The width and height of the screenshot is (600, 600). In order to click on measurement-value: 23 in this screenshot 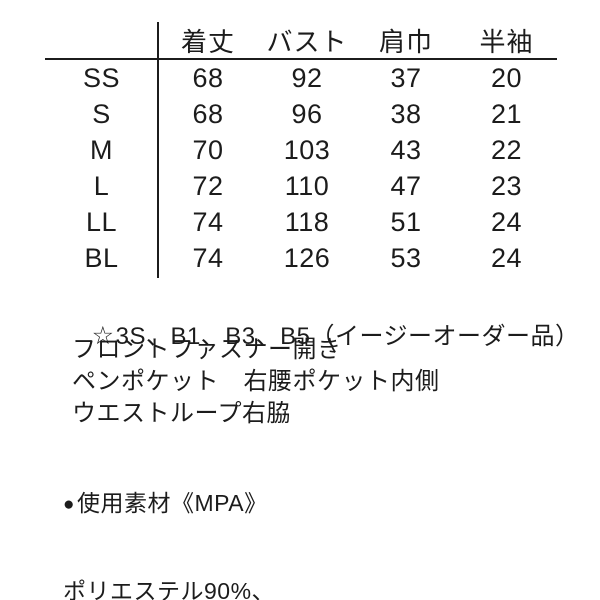, I will do `click(506, 185)`.